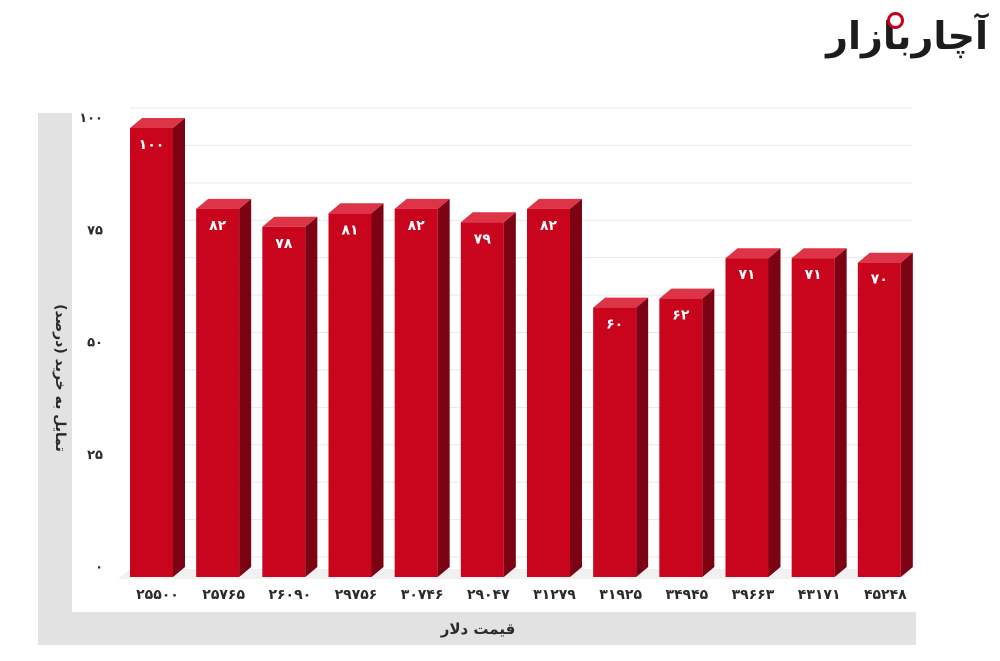  I want to click on x-tick-label: ۲۵۷۶۵, so click(223, 595).